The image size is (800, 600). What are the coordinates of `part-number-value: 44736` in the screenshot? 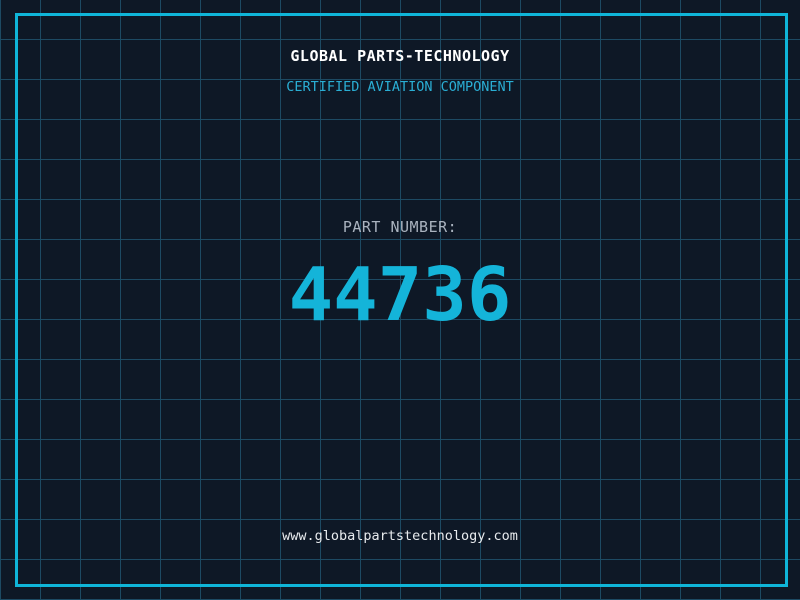 It's located at (400, 295).